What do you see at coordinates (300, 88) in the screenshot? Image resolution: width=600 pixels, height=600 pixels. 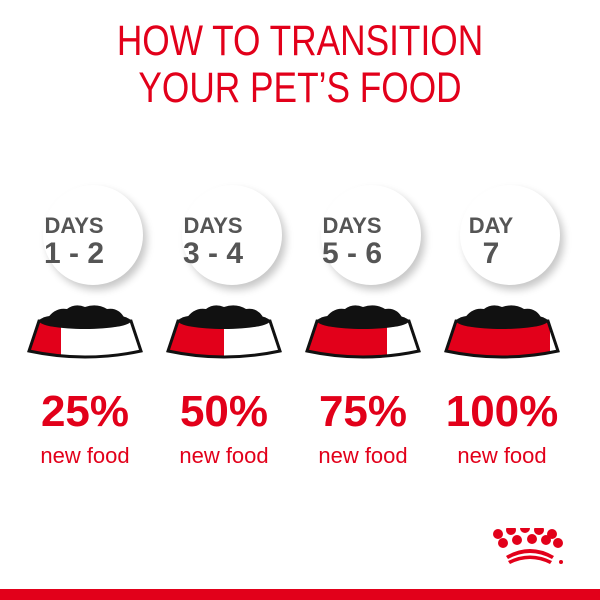 I see `title-line-2: YOUR PET’S FOOD` at bounding box center [300, 88].